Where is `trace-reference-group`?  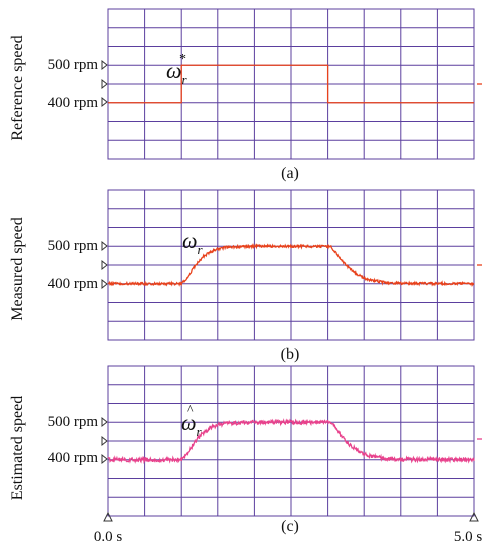
trace-reference-group is located at coordinates (291, 84).